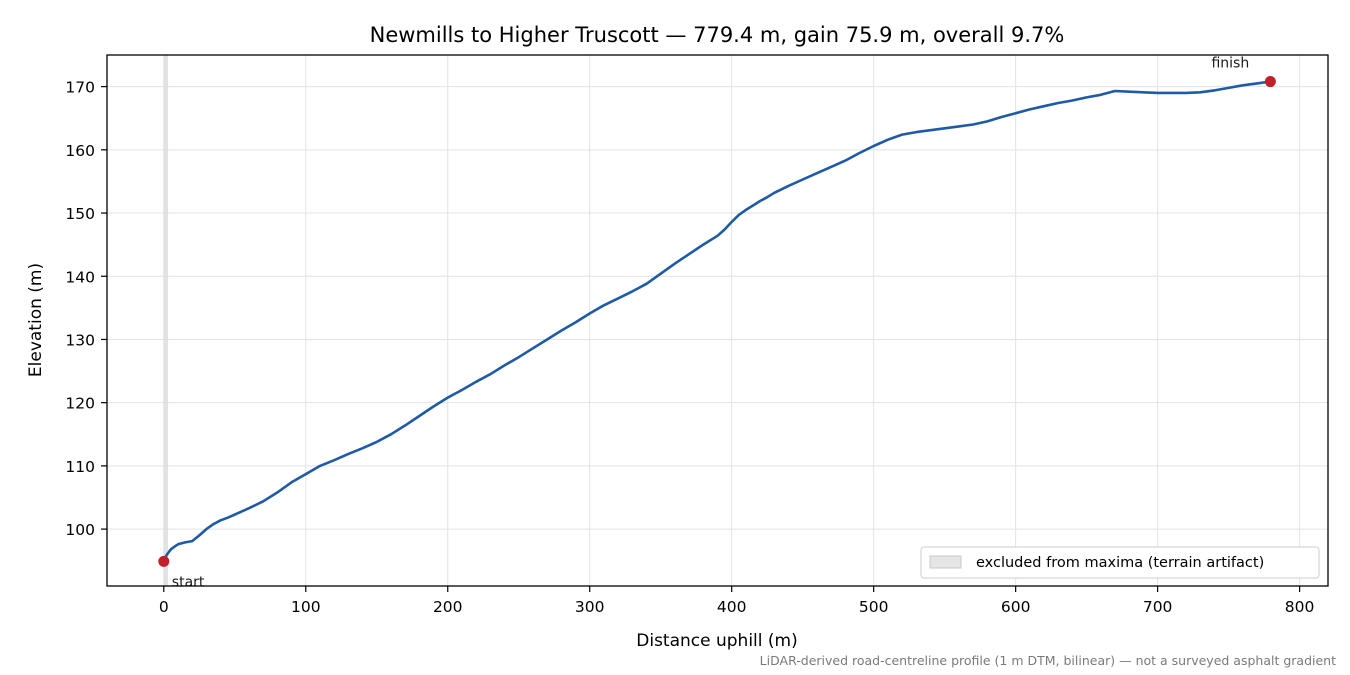 The width and height of the screenshot is (1350, 675). Describe the element at coordinates (80, 530) in the screenshot. I see `y-tick-label: 100` at that location.